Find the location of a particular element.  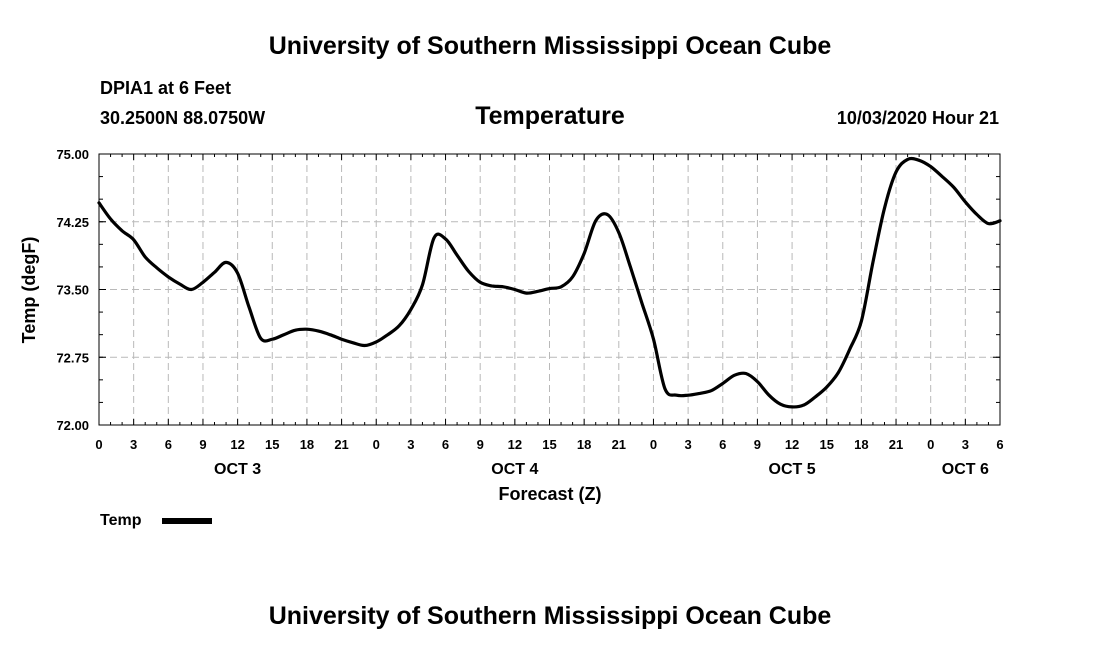

x-tick-label: 12 is located at coordinates (237, 444).